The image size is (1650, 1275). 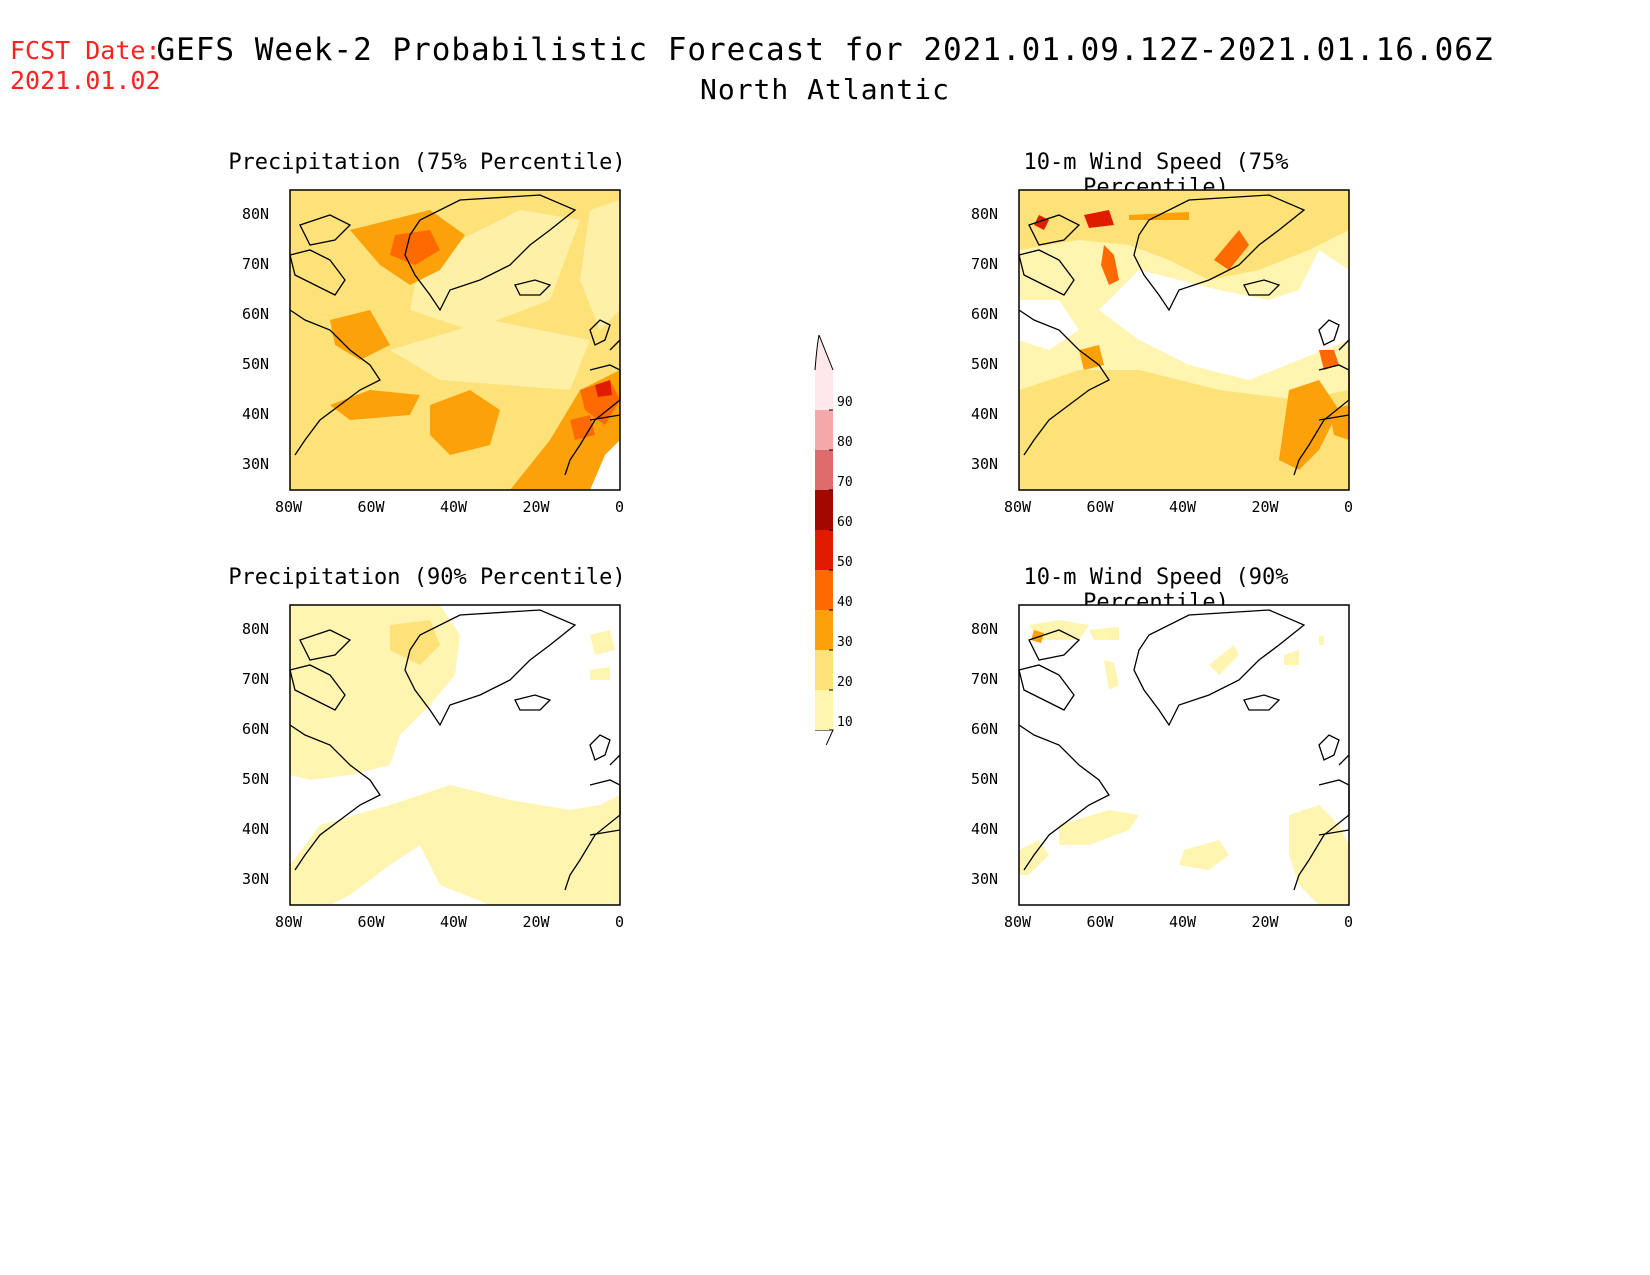 I want to click on lon-tick-precip-75: 60W, so click(x=371, y=507).